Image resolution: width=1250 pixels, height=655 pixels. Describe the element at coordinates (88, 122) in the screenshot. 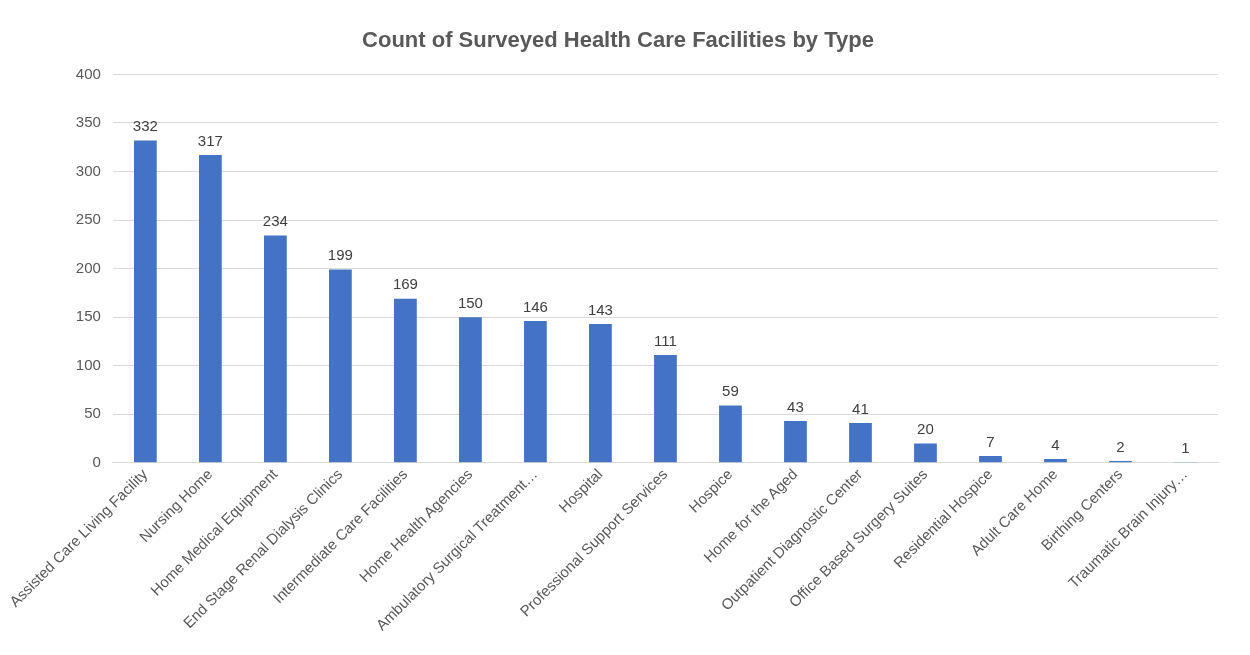

I see `y-tick-label: 350` at that location.